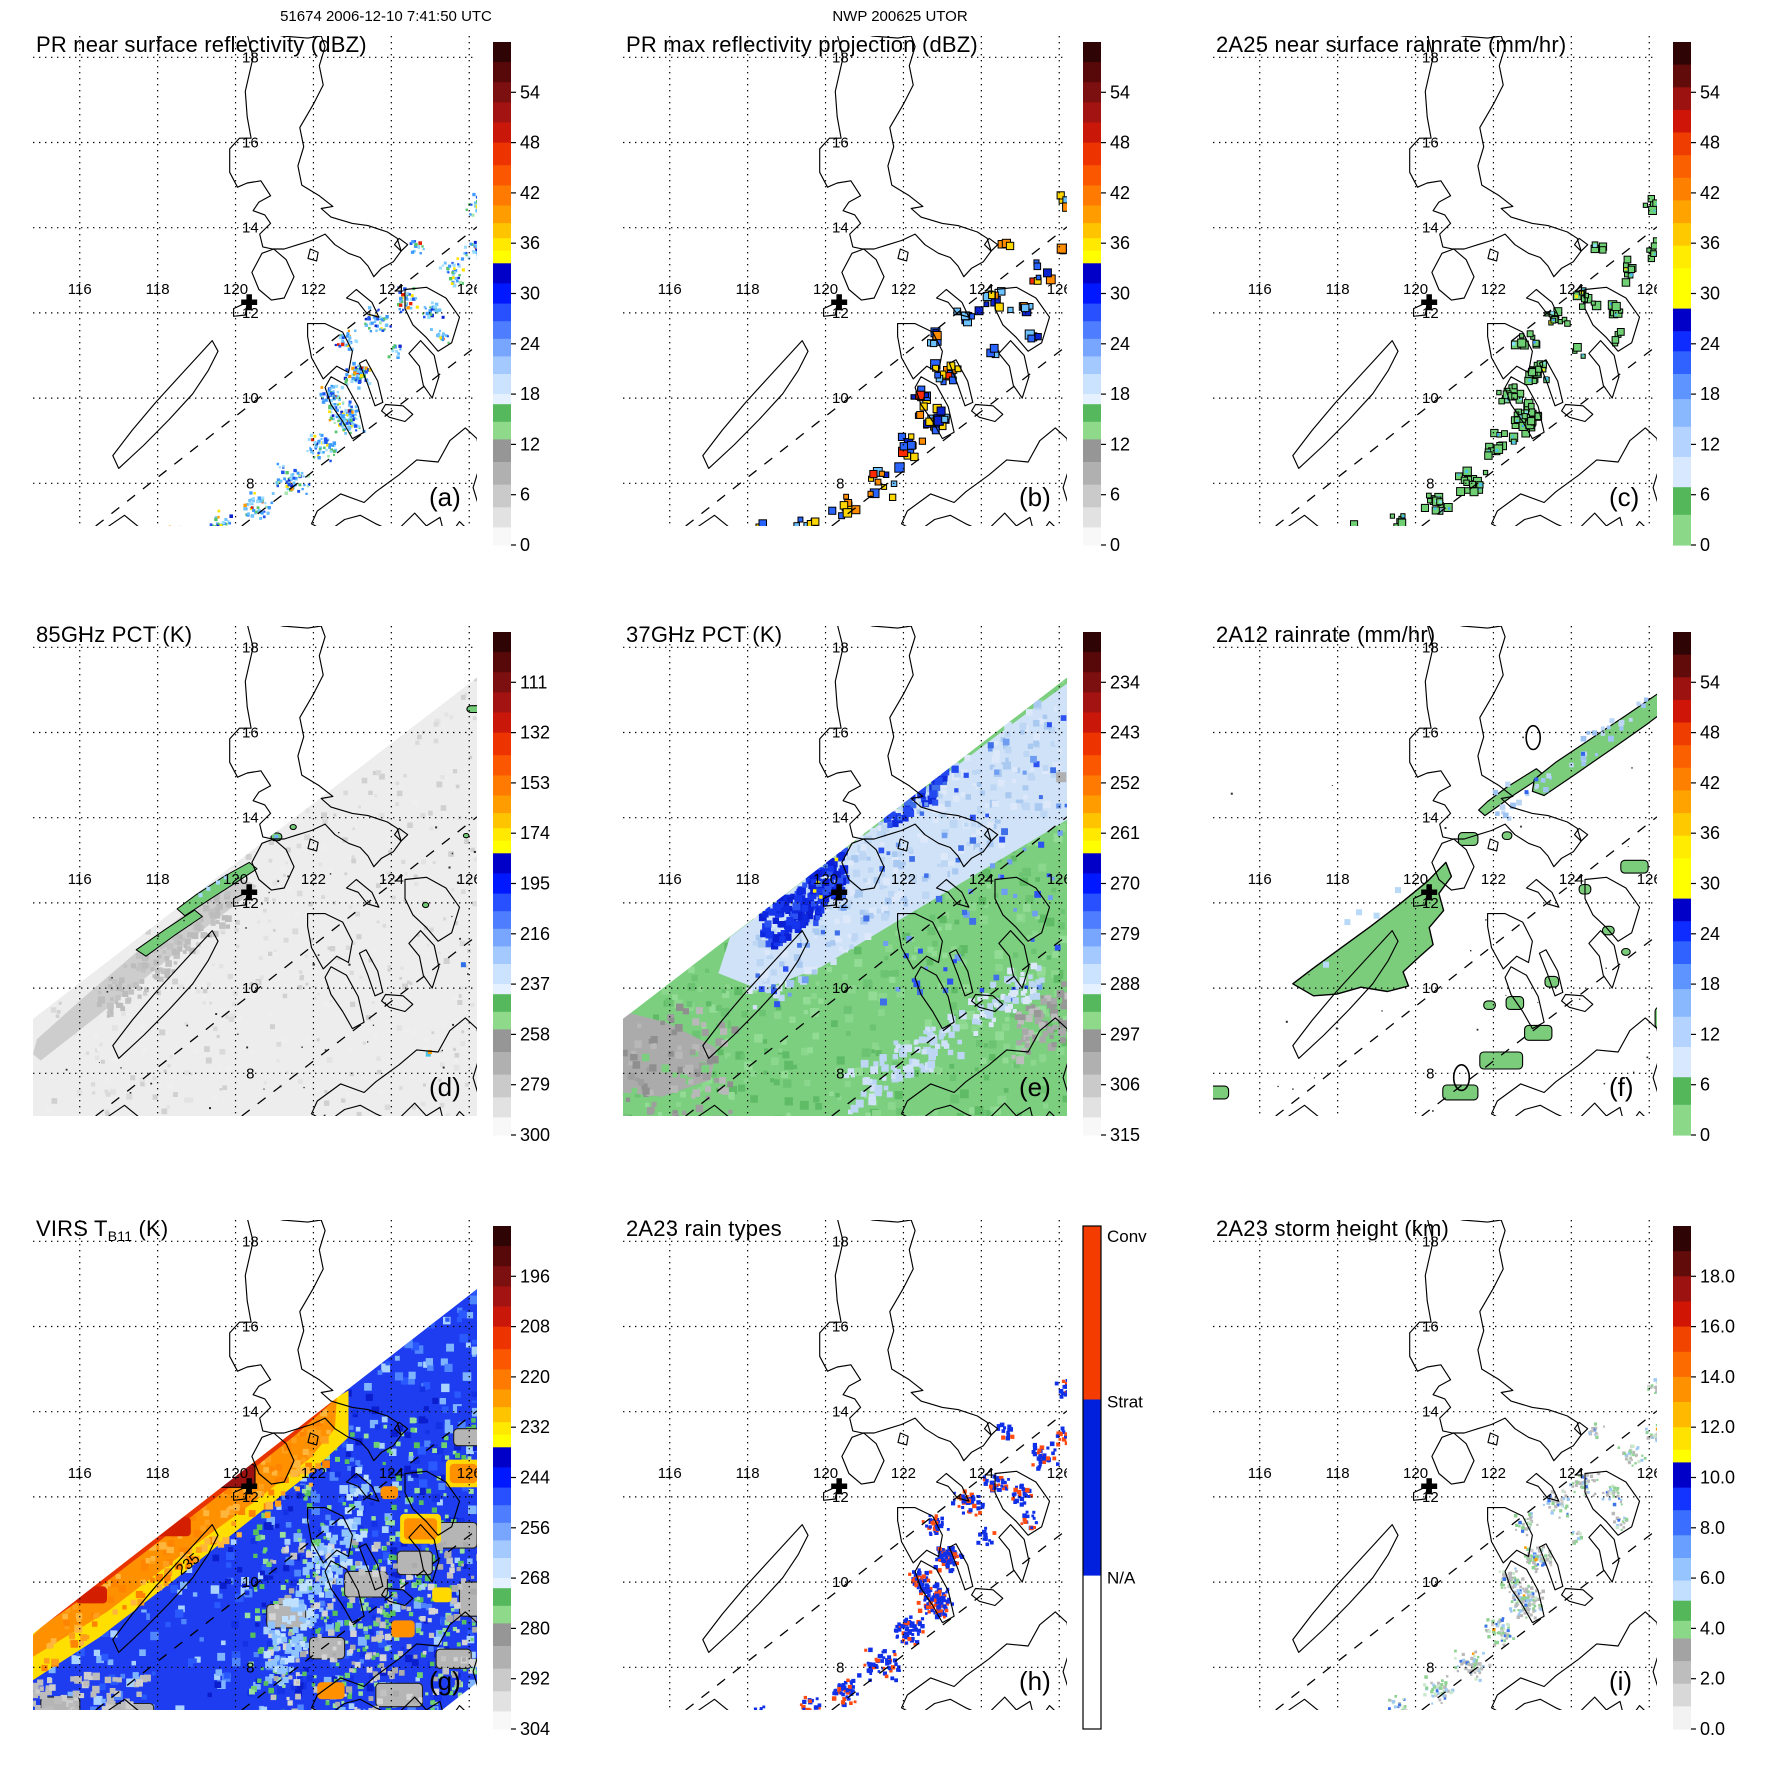 The image size is (1771, 1771). Describe the element at coordinates (1125, 833) in the screenshot. I see `svg-text: 261` at that location.